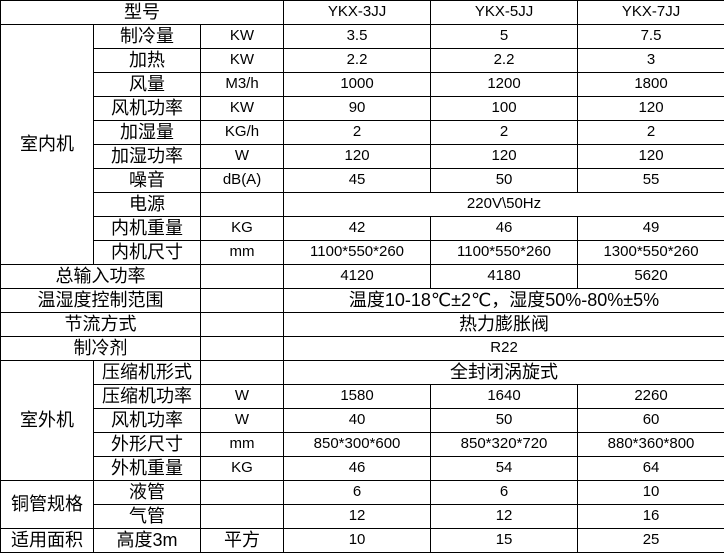 The image size is (724, 553). Describe the element at coordinates (147, 468) in the screenshot. I see `table-cell: 外机重量` at that location.